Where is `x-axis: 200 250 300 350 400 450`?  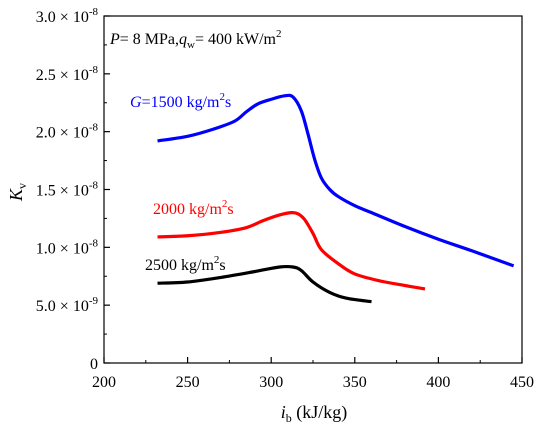
x-axis: 200 250 300 350 400 450 is located at coordinates (313, 374).